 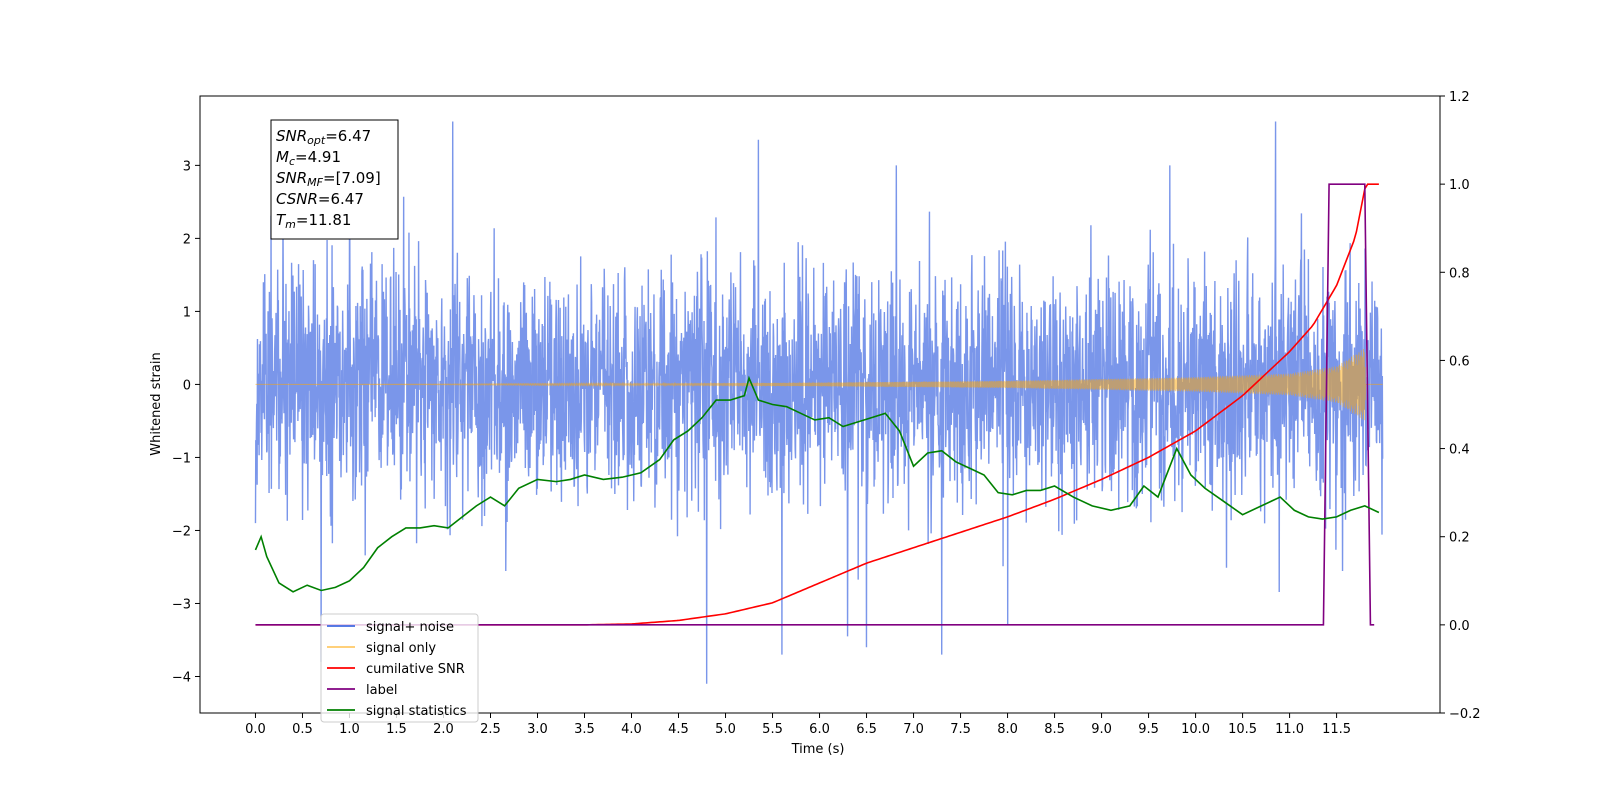 I want to click on x-tick-label: 0.5, so click(x=302, y=729).